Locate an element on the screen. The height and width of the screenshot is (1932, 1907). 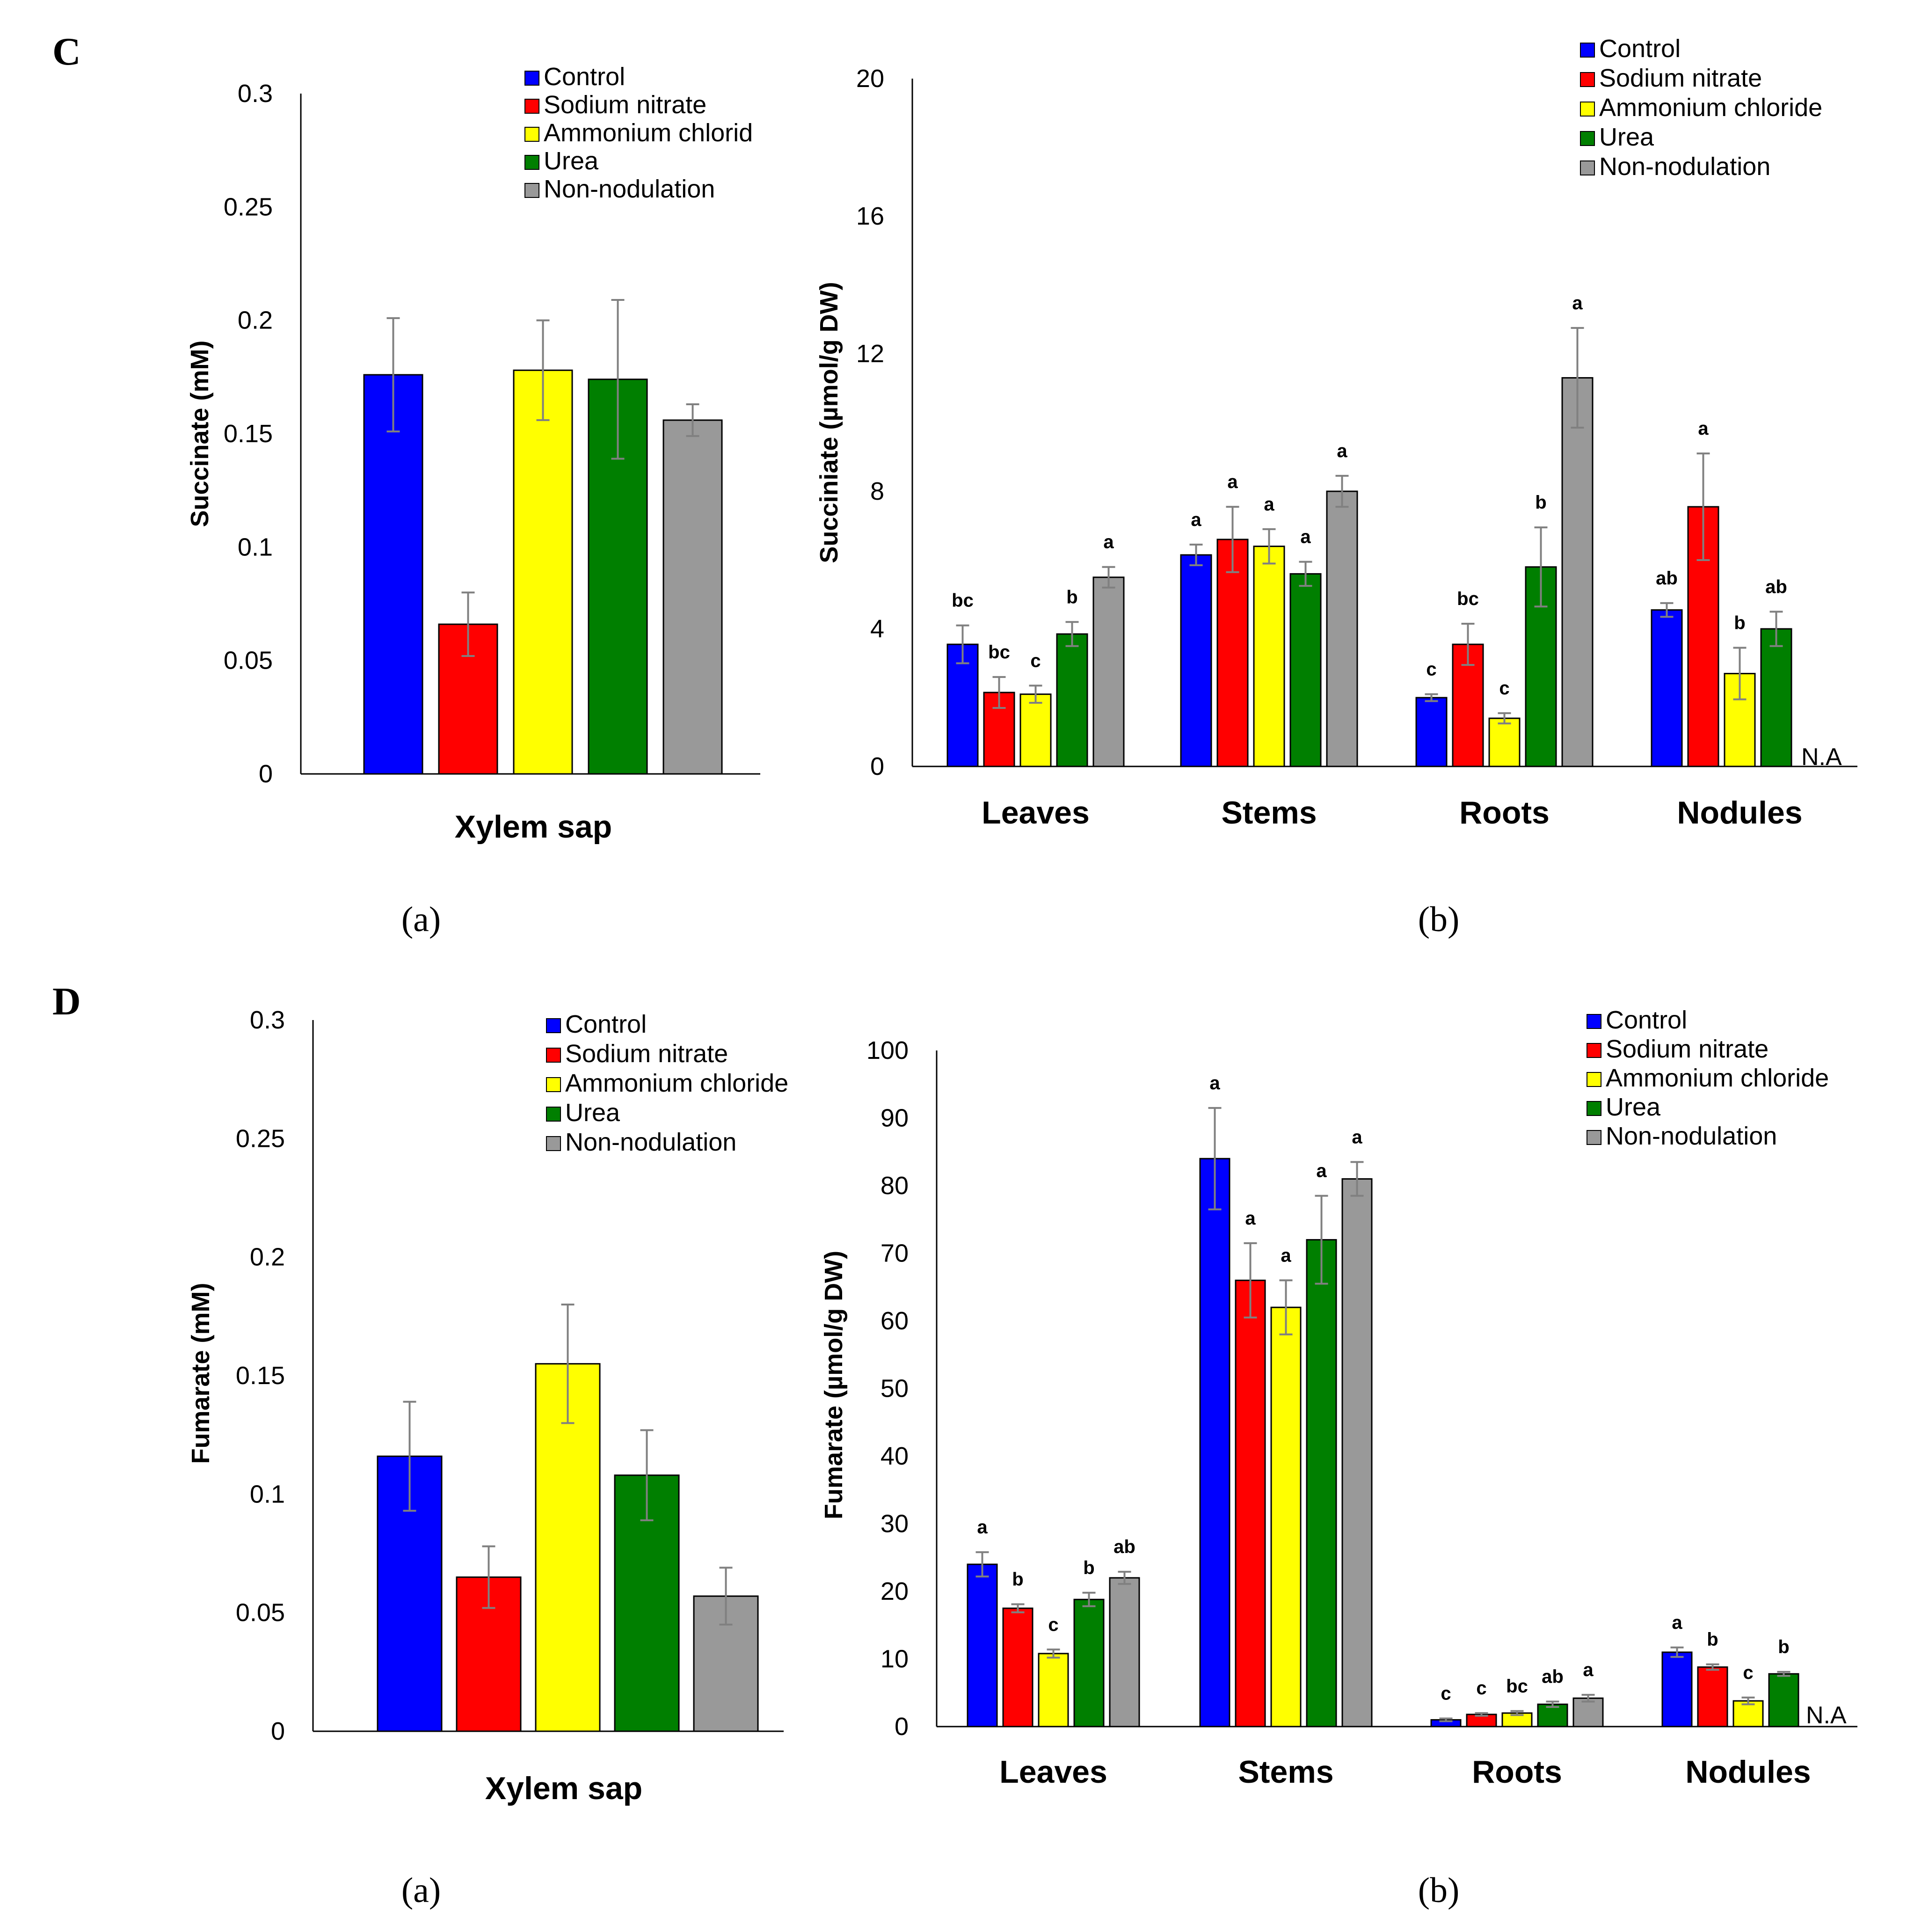
y-tick-label: 80 is located at coordinates (895, 1186).